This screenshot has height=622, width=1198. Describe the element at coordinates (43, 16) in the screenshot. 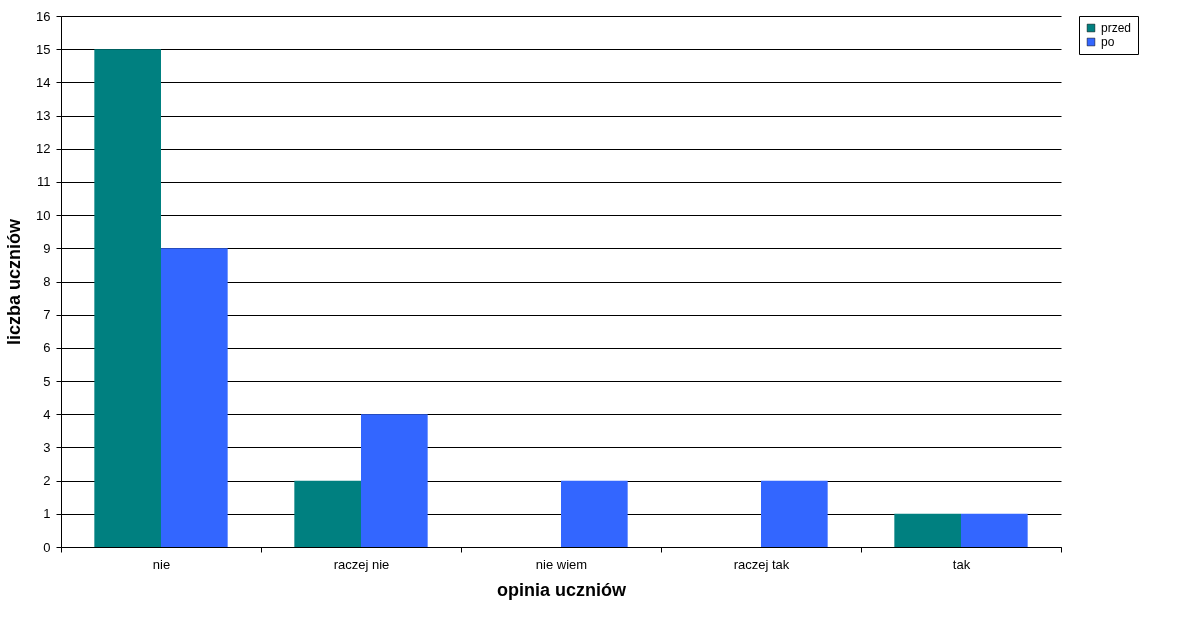

I see `y-tick-label: 16` at that location.